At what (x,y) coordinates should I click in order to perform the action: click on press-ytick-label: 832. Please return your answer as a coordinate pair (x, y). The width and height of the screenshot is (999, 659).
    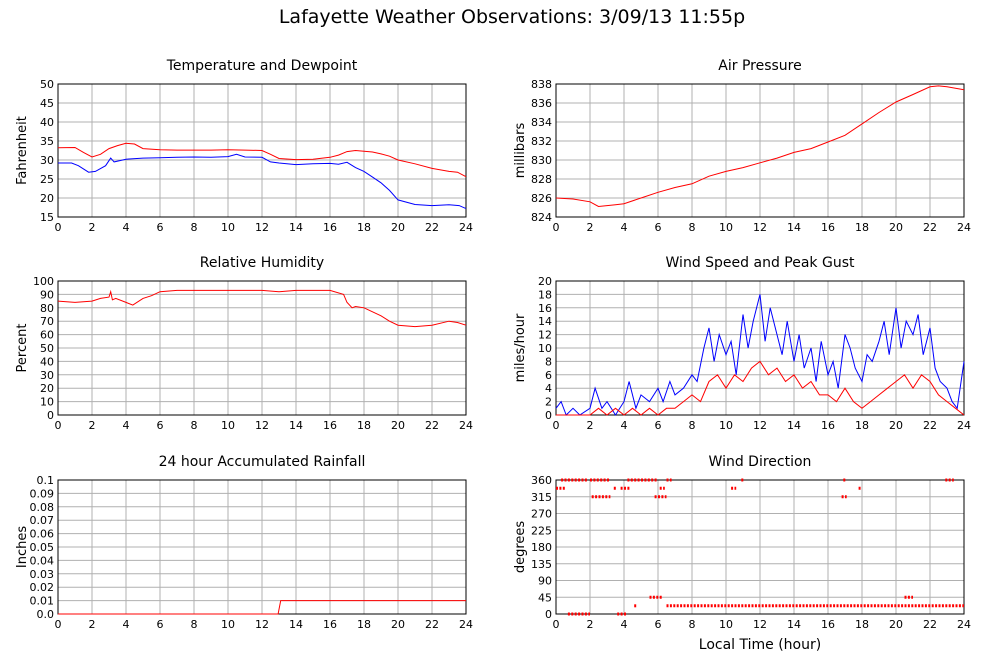
    Looking at the image, I should click on (541, 141).